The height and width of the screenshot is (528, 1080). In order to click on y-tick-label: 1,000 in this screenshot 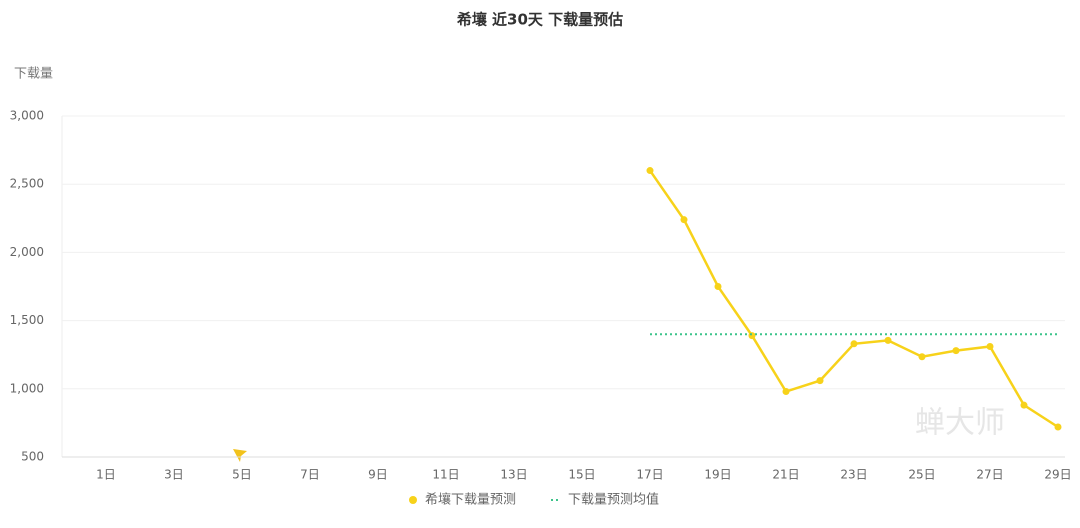, I will do `click(27, 388)`.